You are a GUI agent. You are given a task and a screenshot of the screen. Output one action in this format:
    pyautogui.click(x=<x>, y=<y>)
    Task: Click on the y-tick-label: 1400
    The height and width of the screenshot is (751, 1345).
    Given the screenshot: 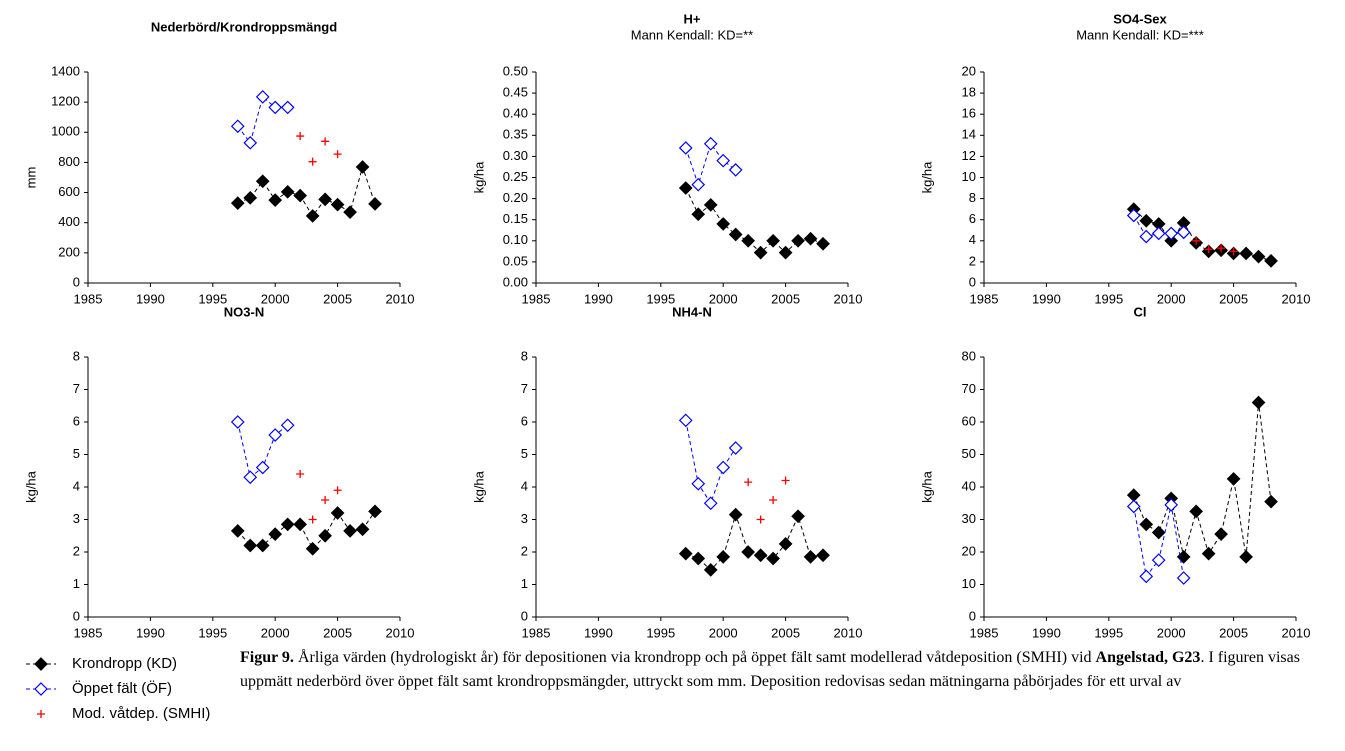 What is the action you would take?
    pyautogui.click(x=65, y=70)
    